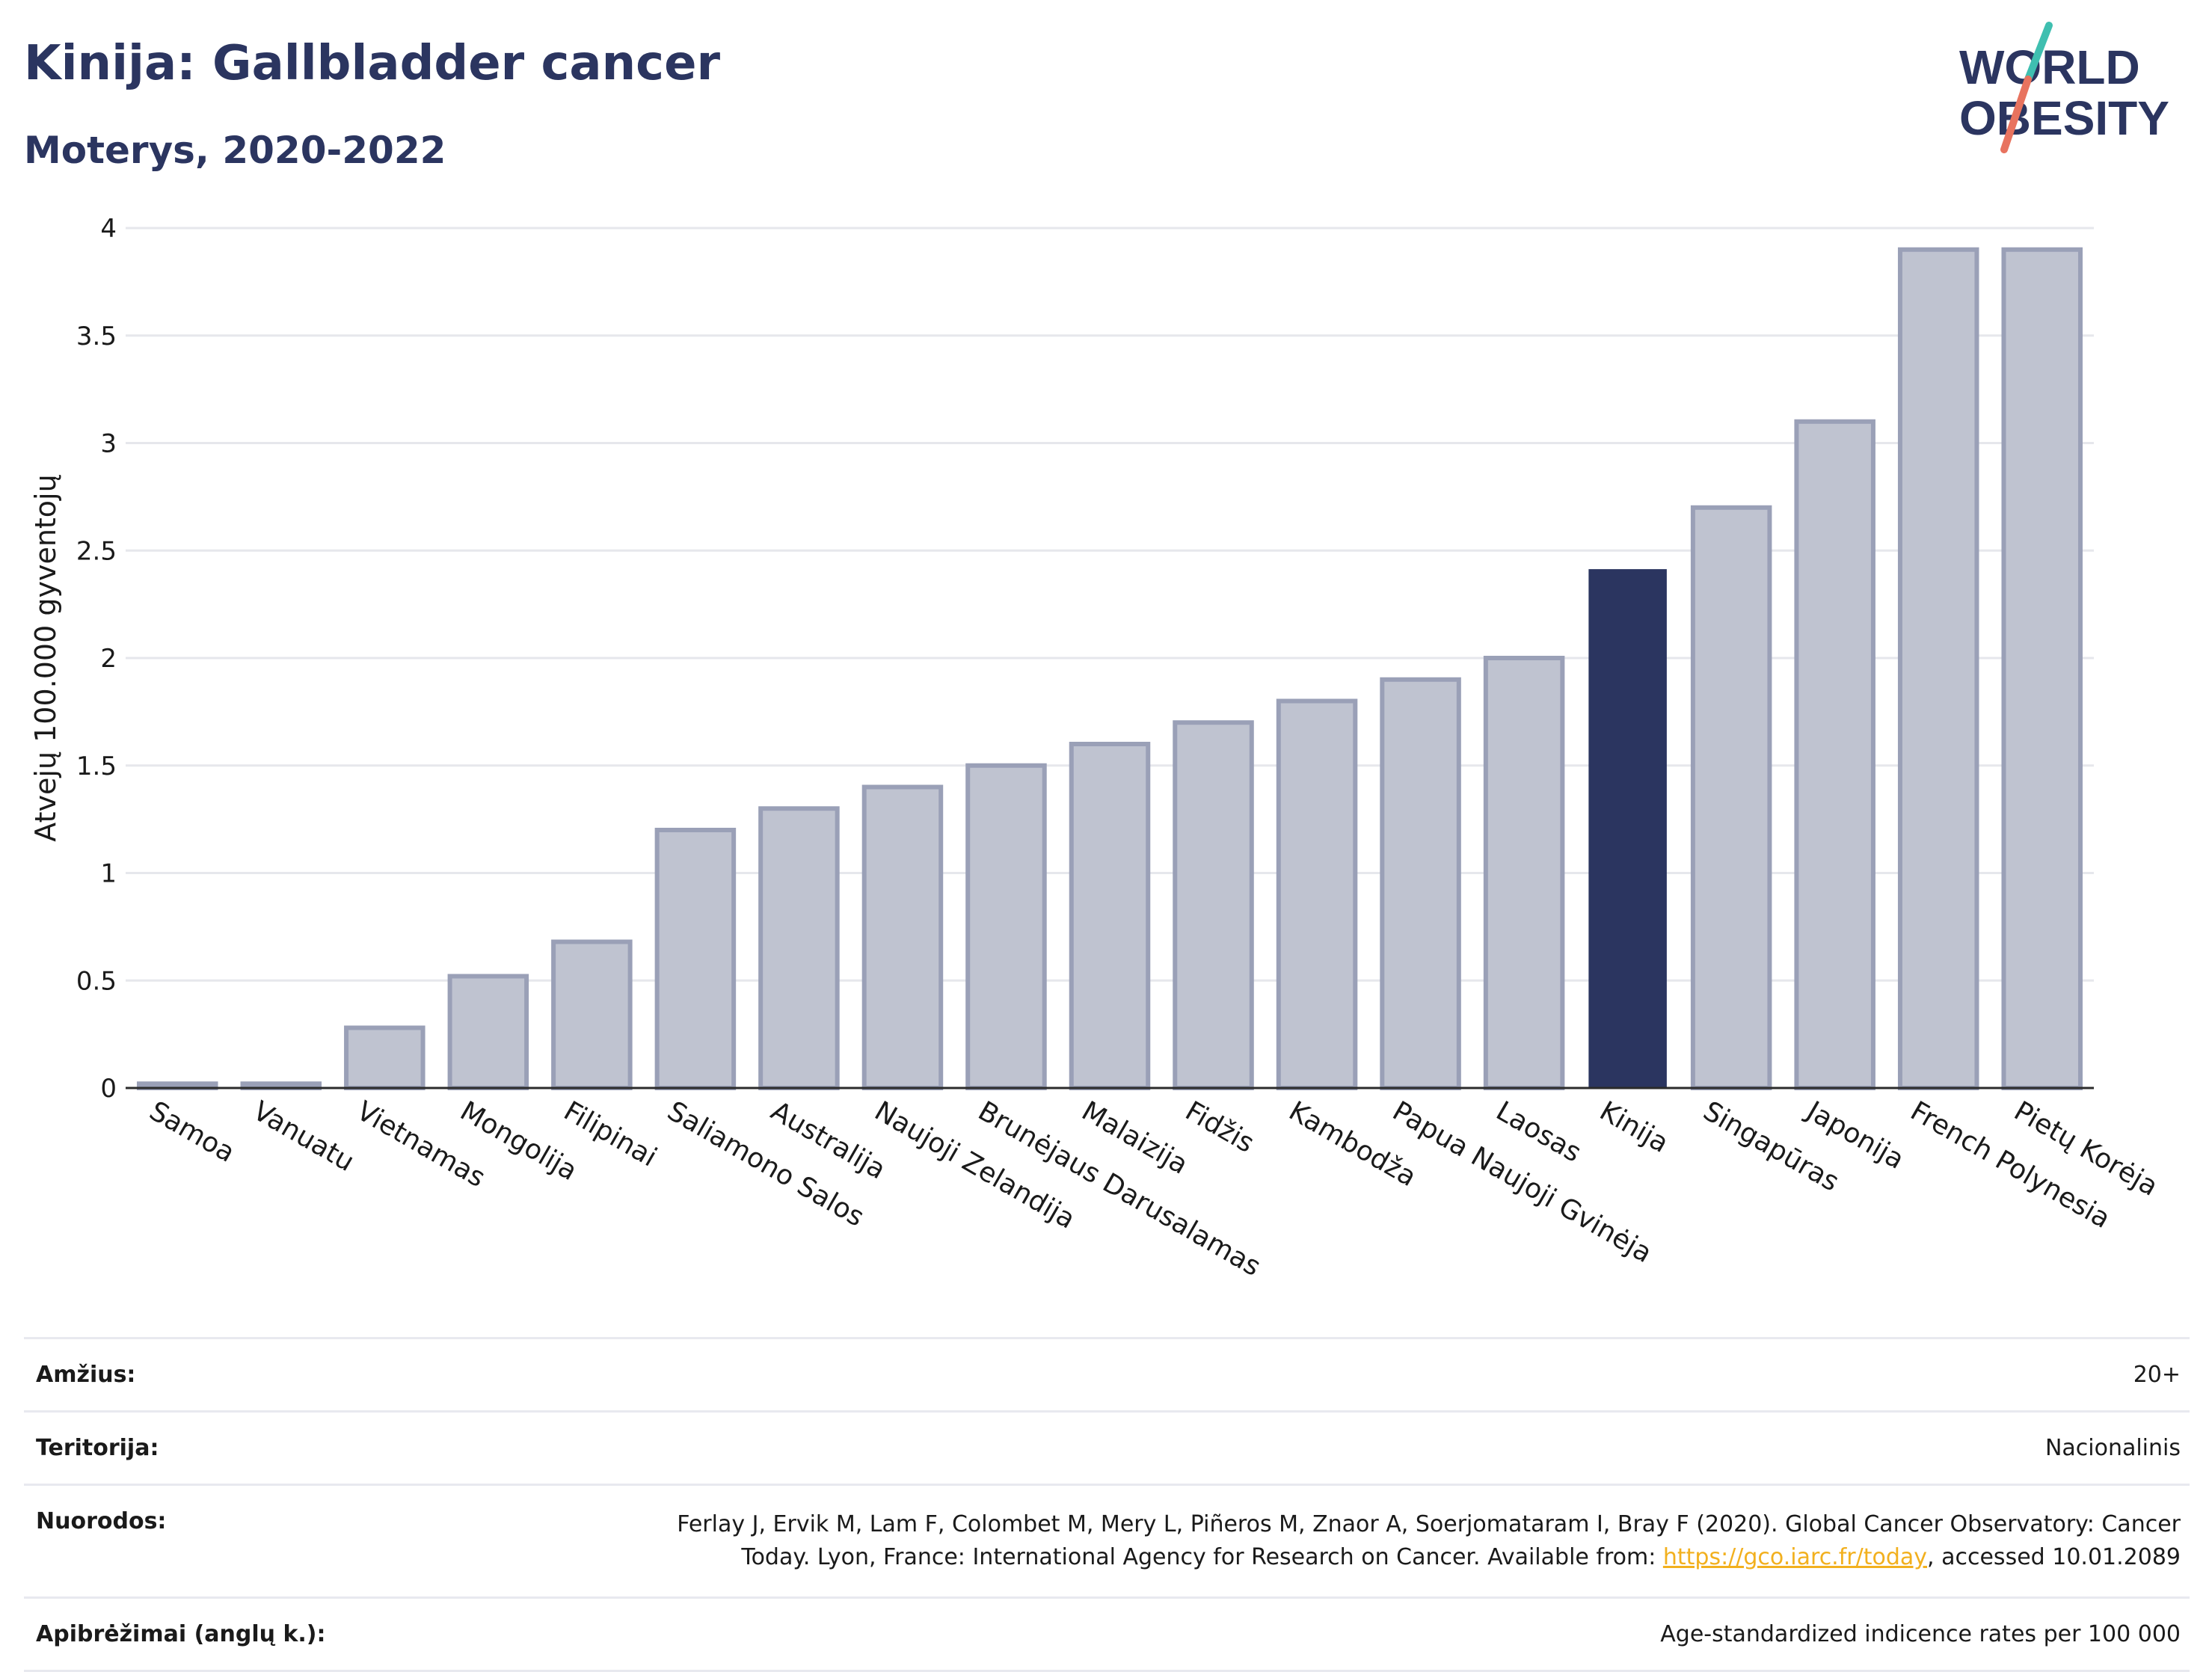 The image size is (2212, 1672). I want to click on logo-slash-coral, so click(2016, 115).